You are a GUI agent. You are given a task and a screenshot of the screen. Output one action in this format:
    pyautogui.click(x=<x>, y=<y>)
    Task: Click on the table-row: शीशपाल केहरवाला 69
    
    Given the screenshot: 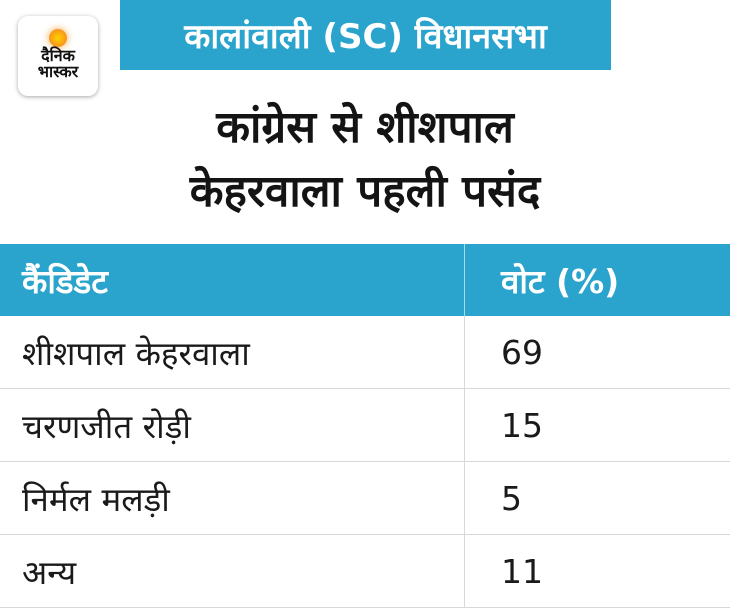 What is the action you would take?
    pyautogui.click(x=365, y=352)
    